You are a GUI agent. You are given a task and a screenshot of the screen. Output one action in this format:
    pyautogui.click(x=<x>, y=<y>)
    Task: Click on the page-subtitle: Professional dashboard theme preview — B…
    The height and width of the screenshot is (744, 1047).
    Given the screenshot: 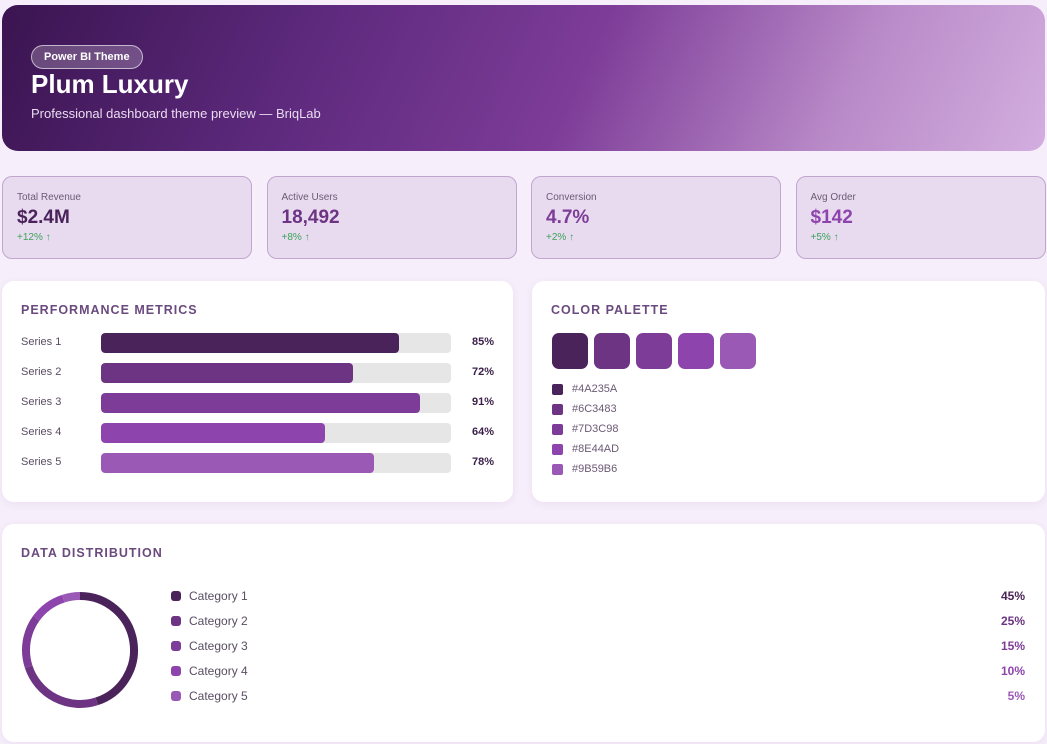 What is the action you would take?
    pyautogui.click(x=176, y=113)
    